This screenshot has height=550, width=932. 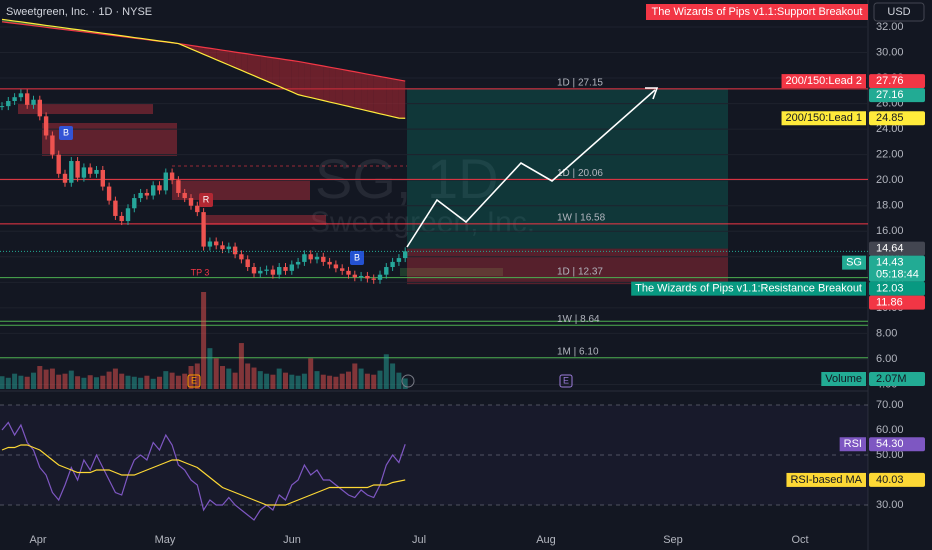 I want to click on axis-tag-name: Volume, so click(x=843, y=379).